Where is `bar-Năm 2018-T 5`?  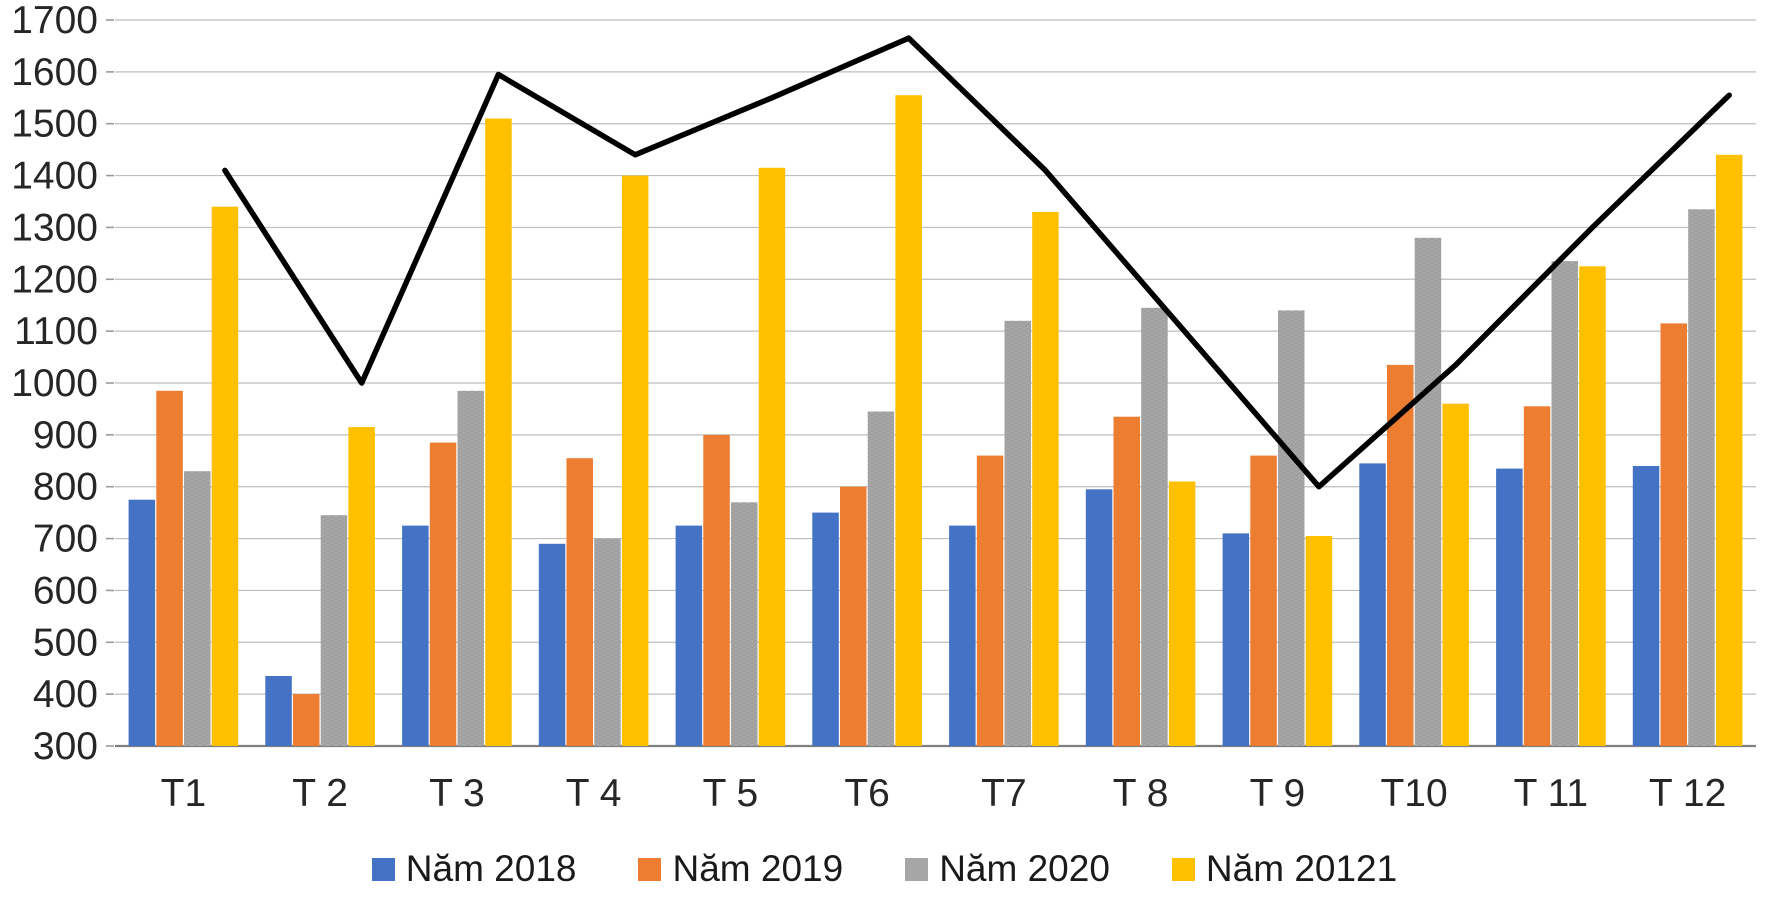 bar-Năm 2018-T 5 is located at coordinates (689, 635).